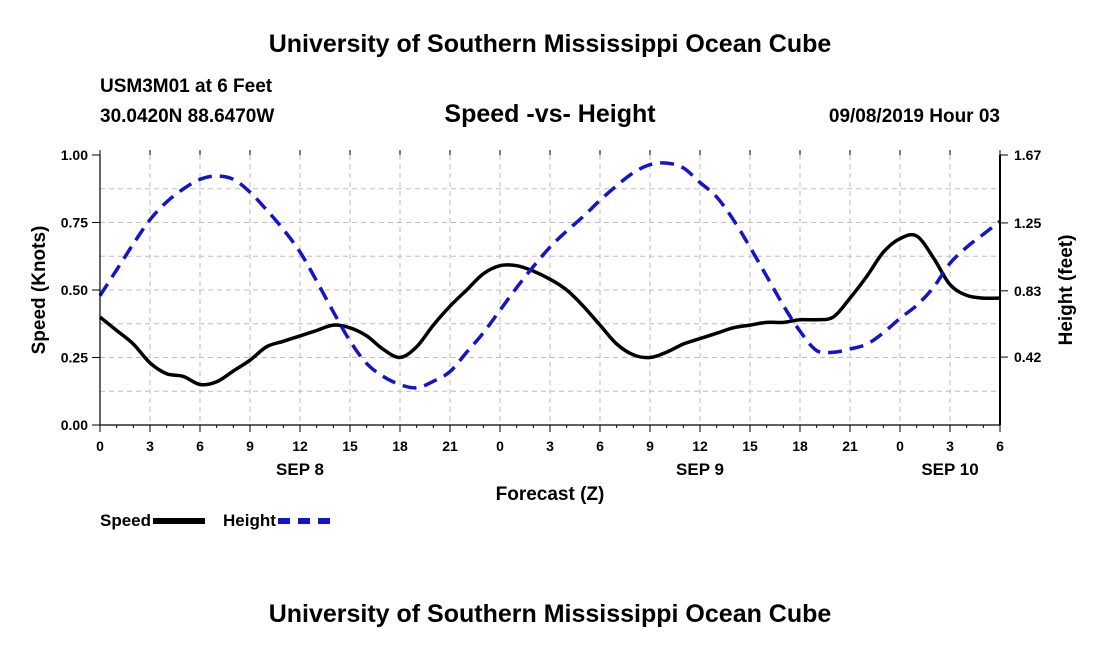 This screenshot has width=1100, height=650. What do you see at coordinates (186, 86) in the screenshot?
I see `station-label: USM3M01 at 6 Feet` at bounding box center [186, 86].